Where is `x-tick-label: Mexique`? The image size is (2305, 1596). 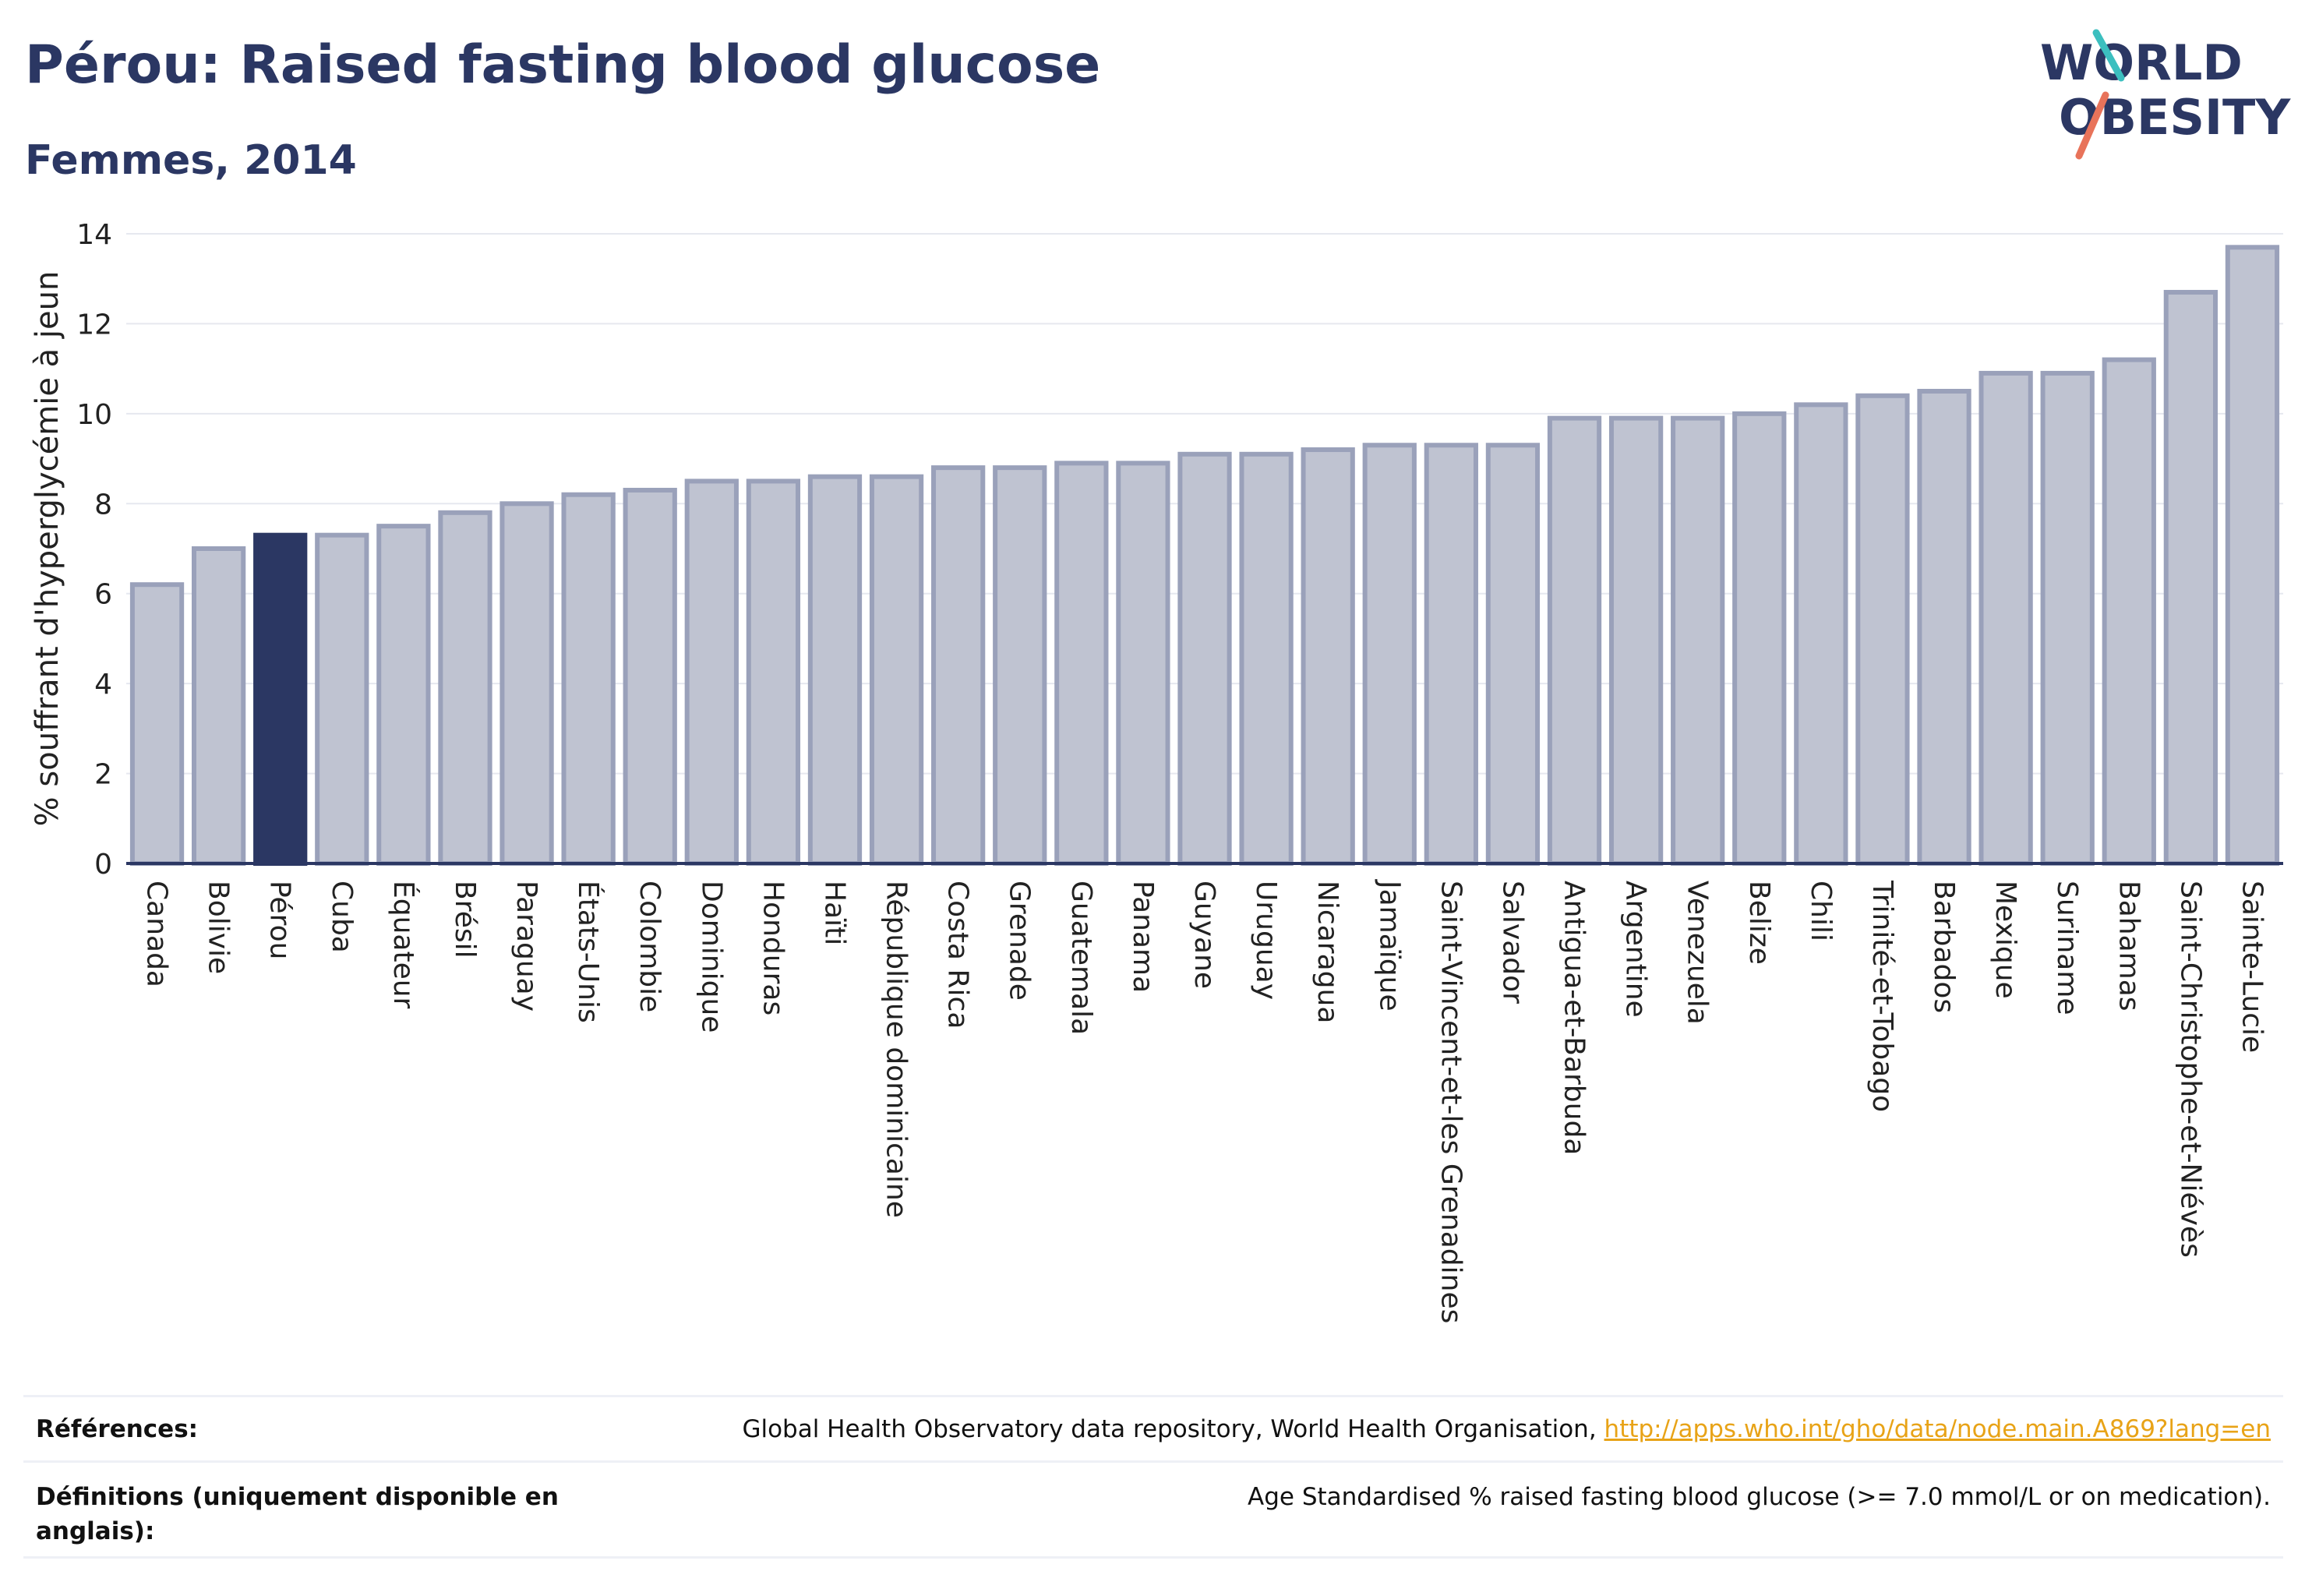 x-tick-label: Mexique is located at coordinates (2005, 940).